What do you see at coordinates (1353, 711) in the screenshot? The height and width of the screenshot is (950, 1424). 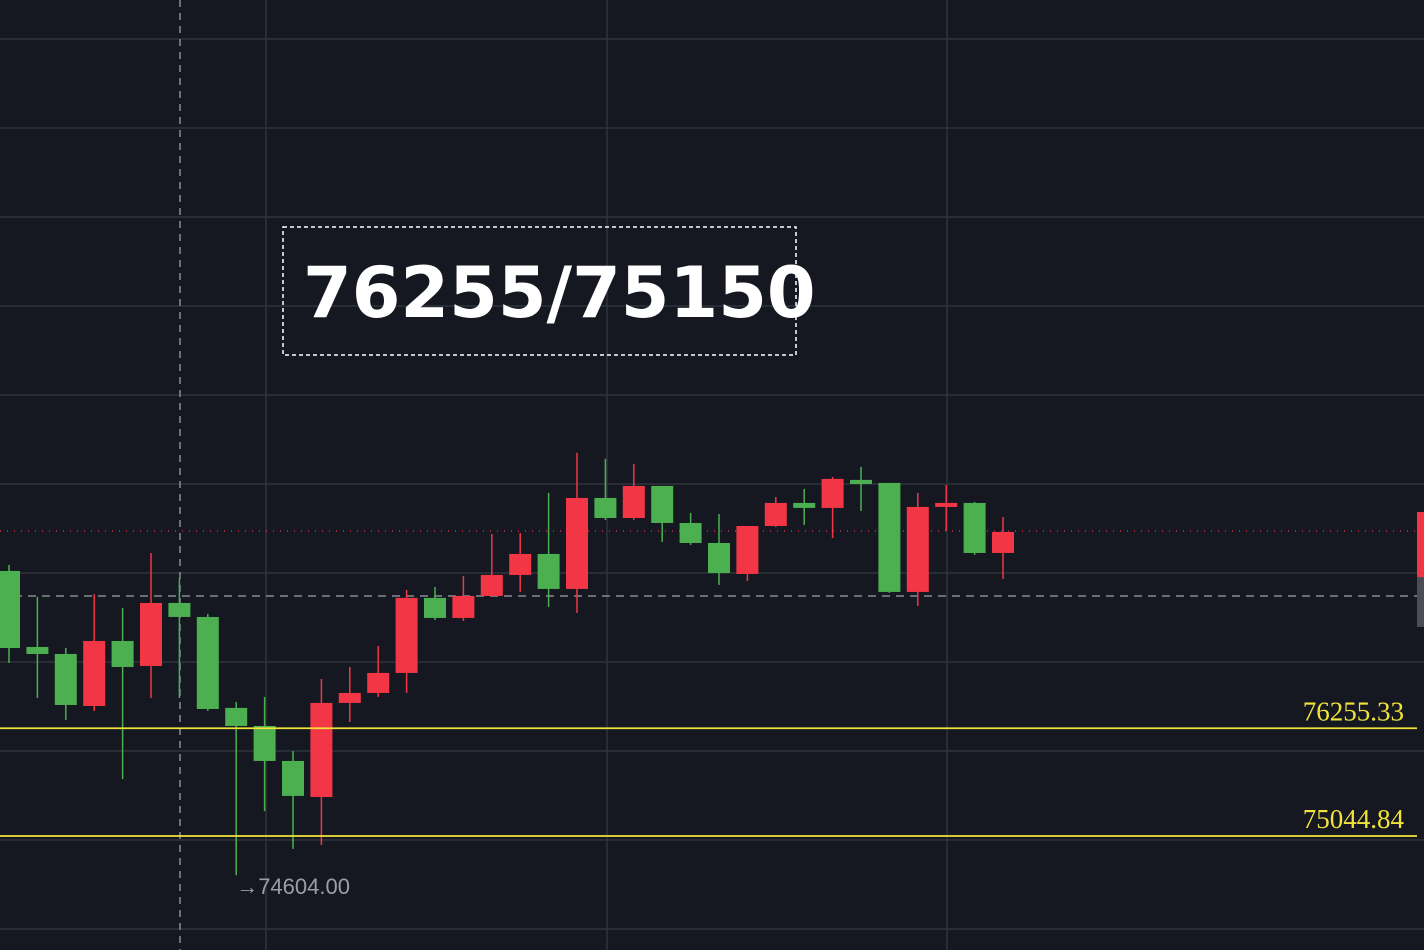 I see `level-label: 76255.33` at bounding box center [1353, 711].